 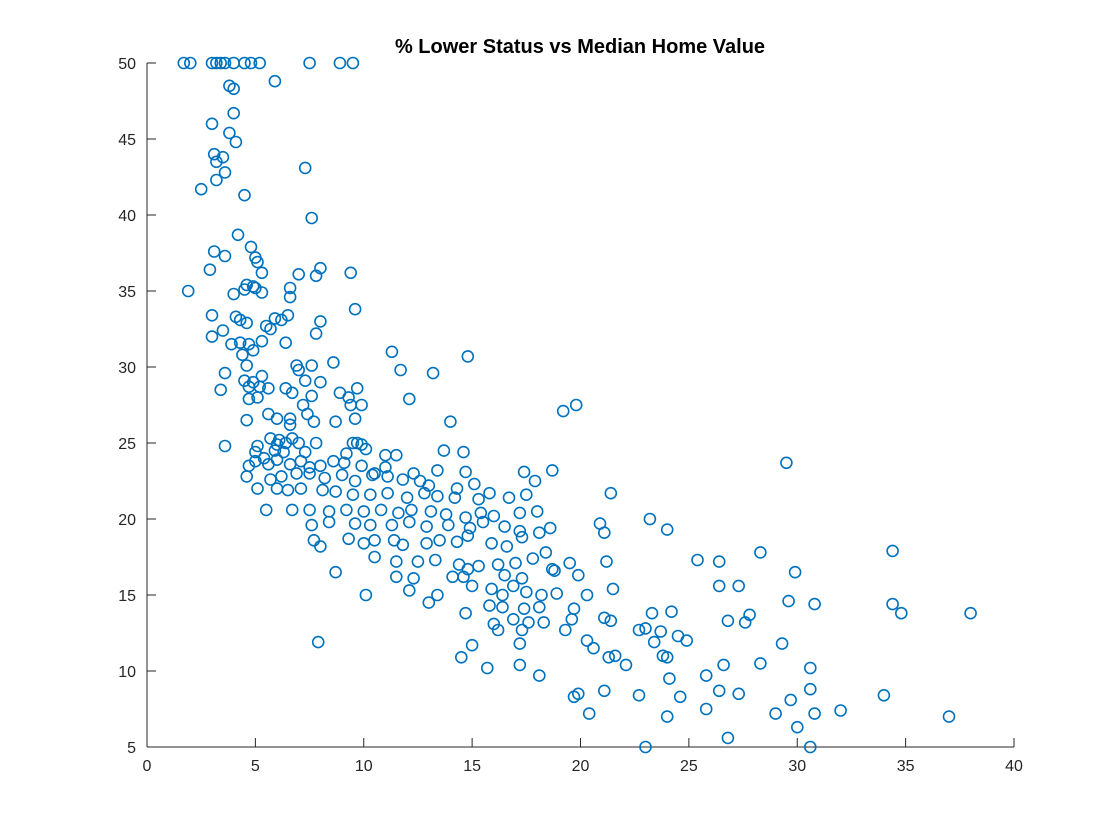 What do you see at coordinates (127, 368) in the screenshot?
I see `y-tick-label: 30` at bounding box center [127, 368].